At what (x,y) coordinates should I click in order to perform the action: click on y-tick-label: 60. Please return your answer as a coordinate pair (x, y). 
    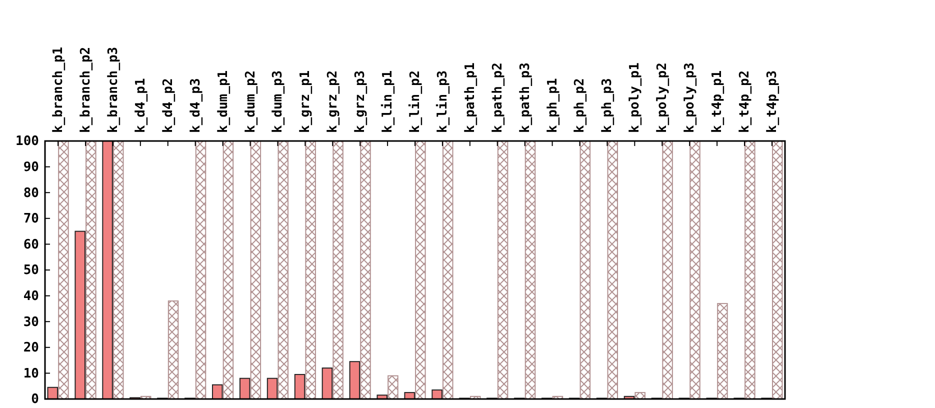
    Looking at the image, I should click on (31, 244).